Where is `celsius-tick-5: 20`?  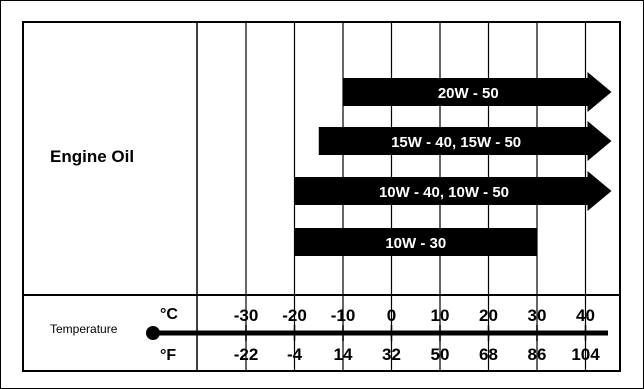
celsius-tick-5: 20 is located at coordinates (488, 315).